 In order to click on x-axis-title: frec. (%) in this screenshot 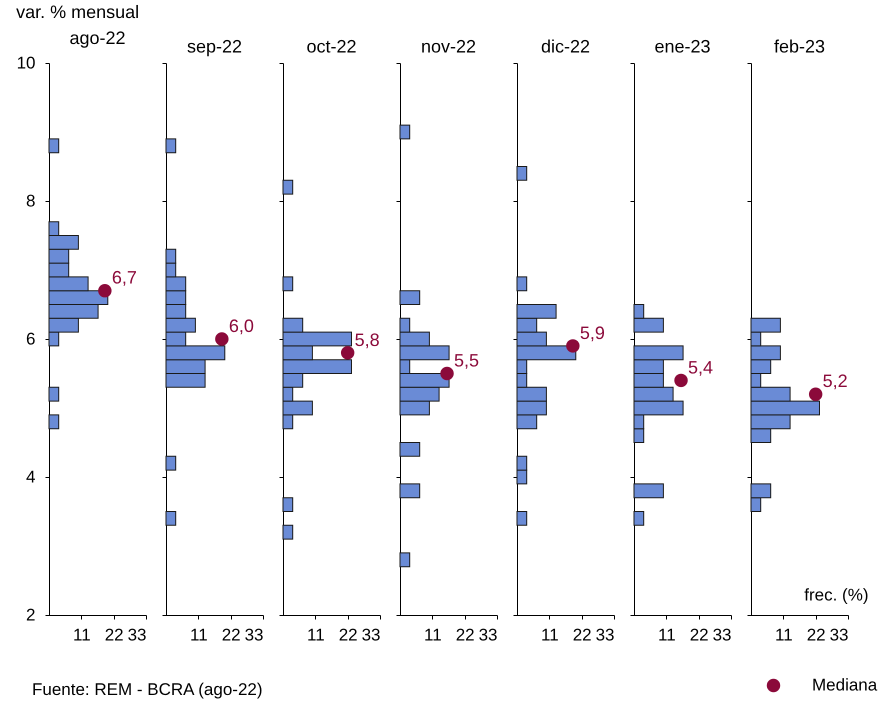, I will do `click(836, 595)`.